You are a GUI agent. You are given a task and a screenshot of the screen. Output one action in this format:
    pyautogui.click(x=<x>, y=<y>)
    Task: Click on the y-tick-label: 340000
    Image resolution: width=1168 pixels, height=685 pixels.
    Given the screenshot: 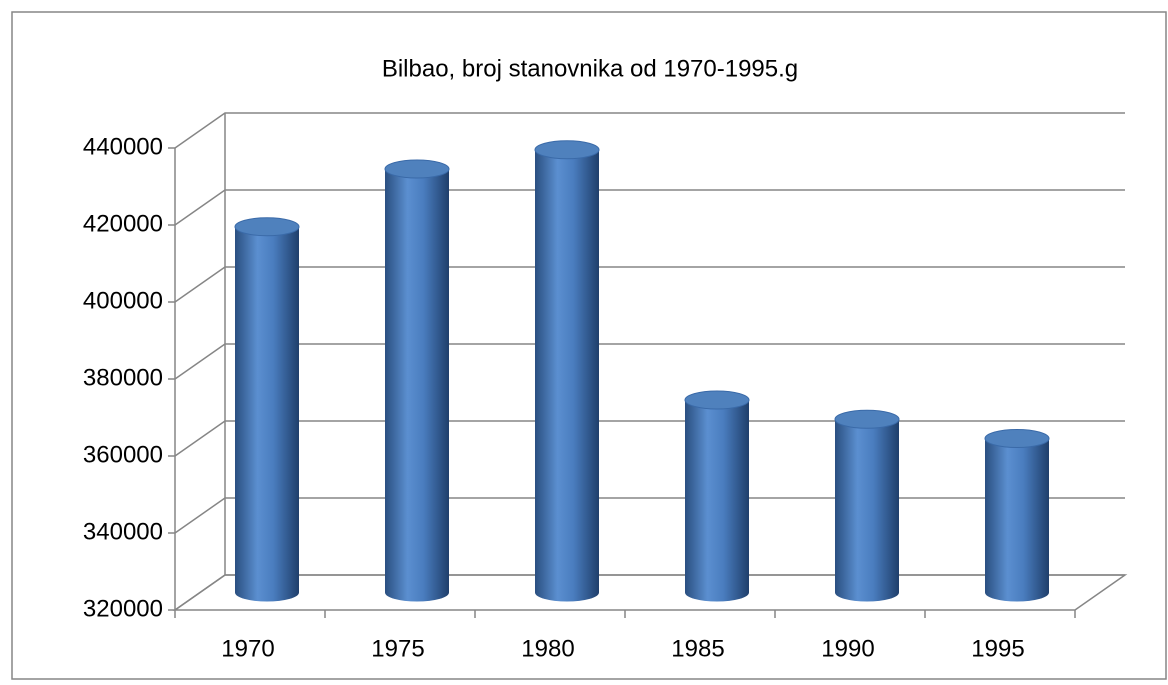 What is the action you would take?
    pyautogui.click(x=123, y=531)
    